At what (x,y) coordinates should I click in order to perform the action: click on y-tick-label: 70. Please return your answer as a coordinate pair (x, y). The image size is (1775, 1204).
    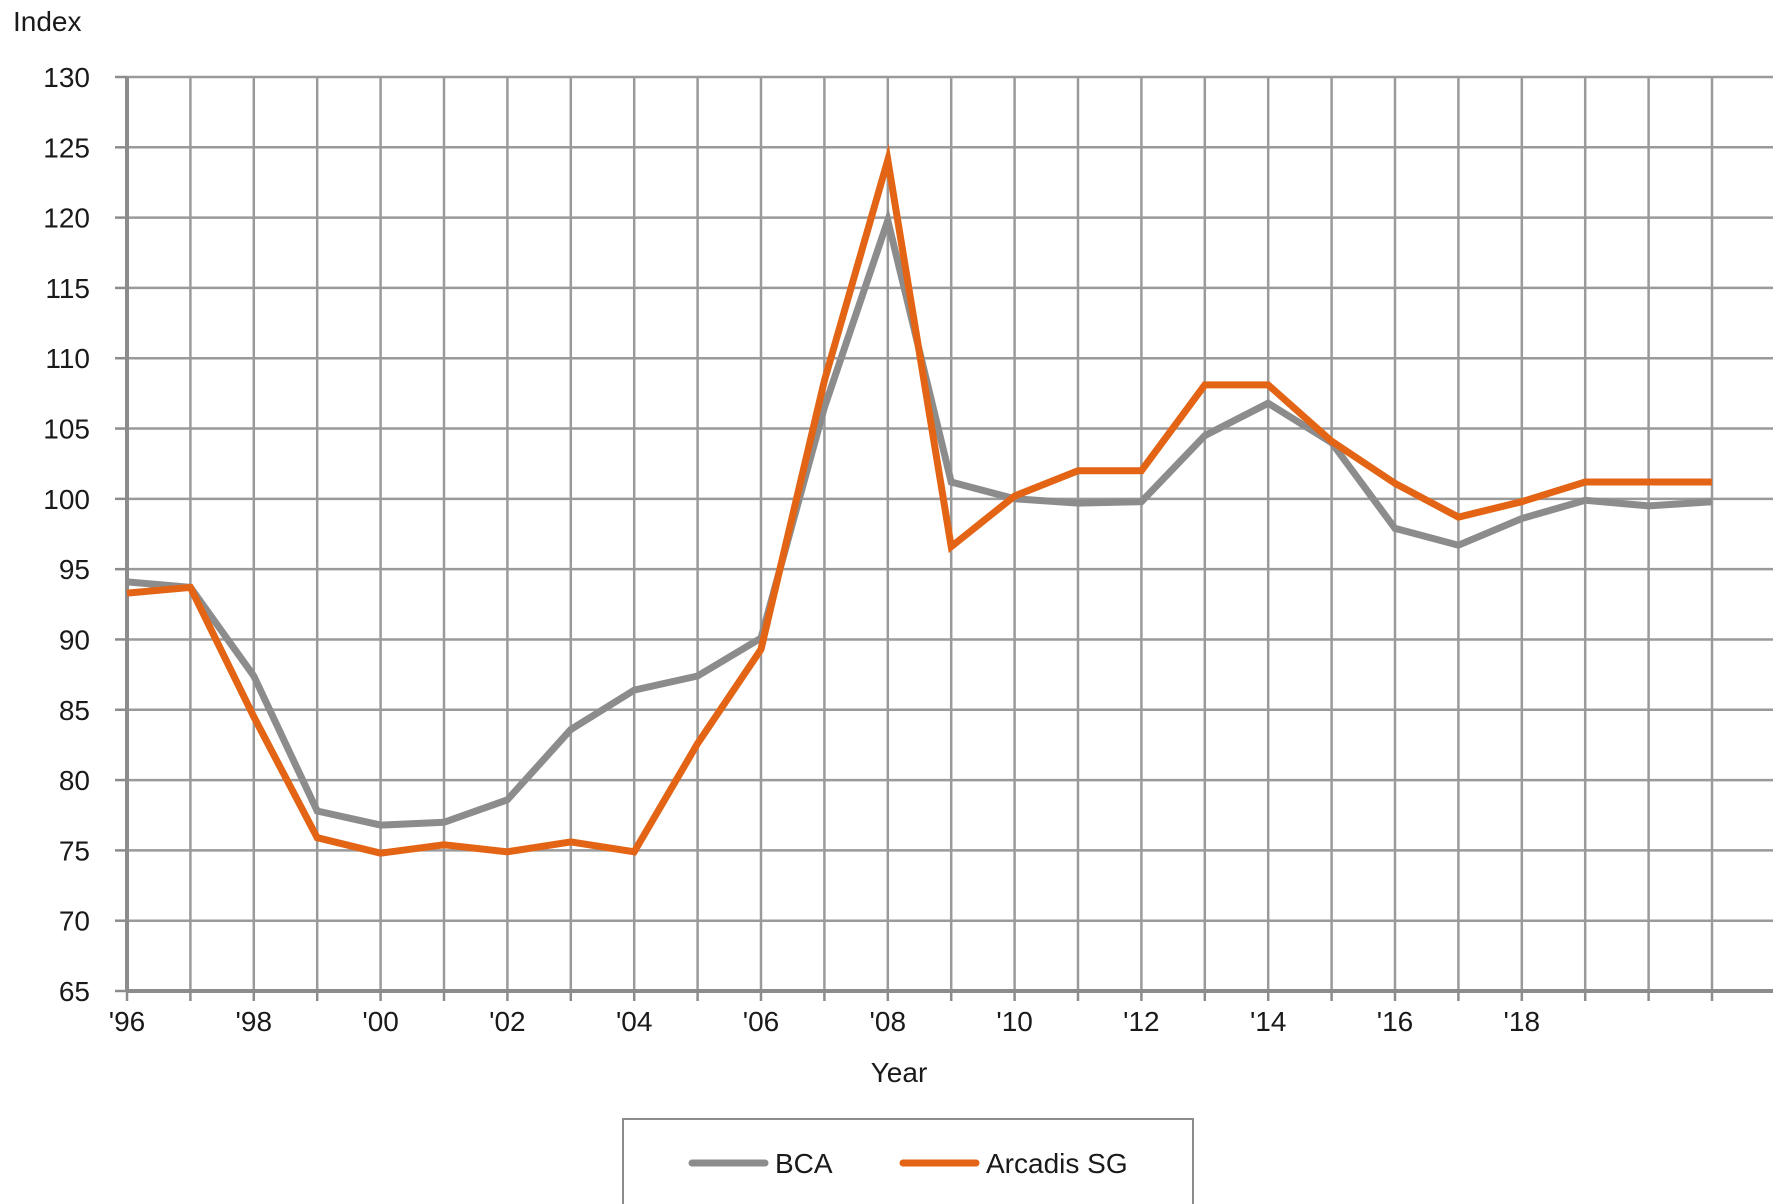
    Looking at the image, I should click on (74, 921).